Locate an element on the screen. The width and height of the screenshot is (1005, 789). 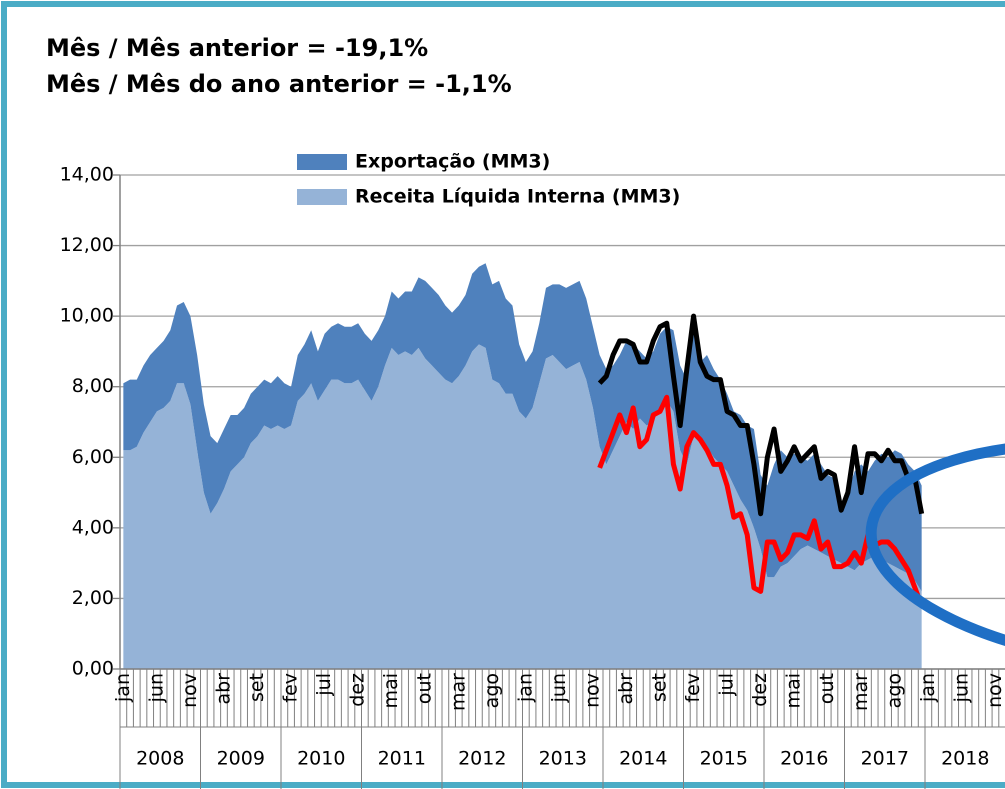
legend-label: Receita Líquida Interna (MM3) is located at coordinates (517, 197).